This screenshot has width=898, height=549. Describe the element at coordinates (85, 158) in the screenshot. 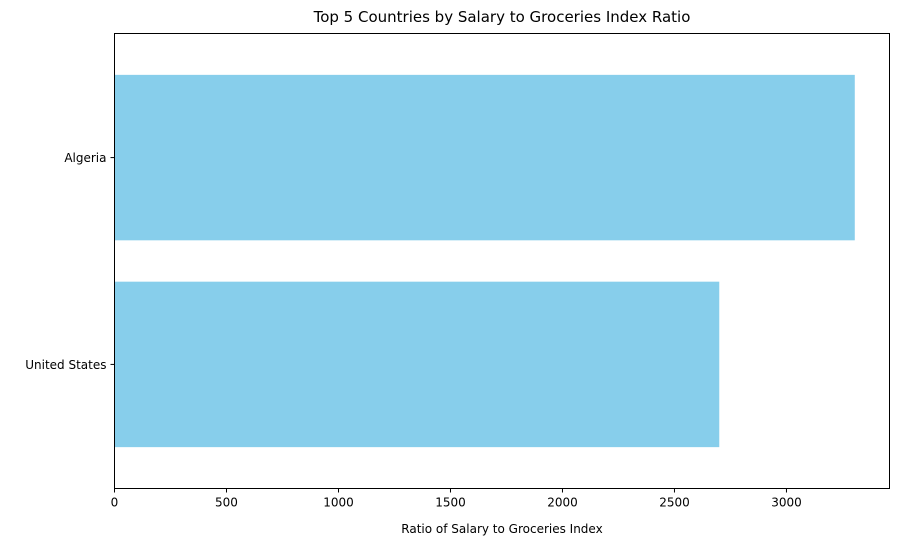

I see `y-tick-label: Algeria` at that location.